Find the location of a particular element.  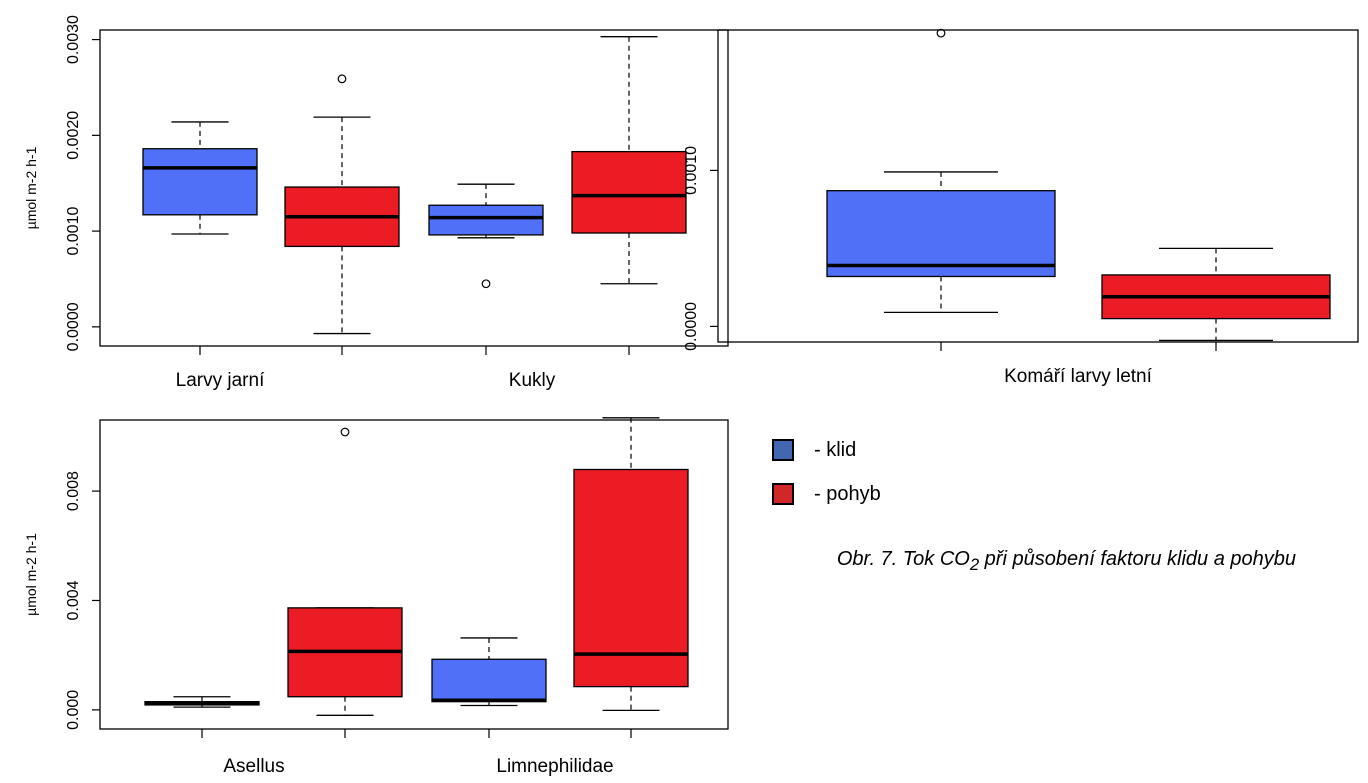

legend-item-pohyb: - pohyb is located at coordinates (826, 494).